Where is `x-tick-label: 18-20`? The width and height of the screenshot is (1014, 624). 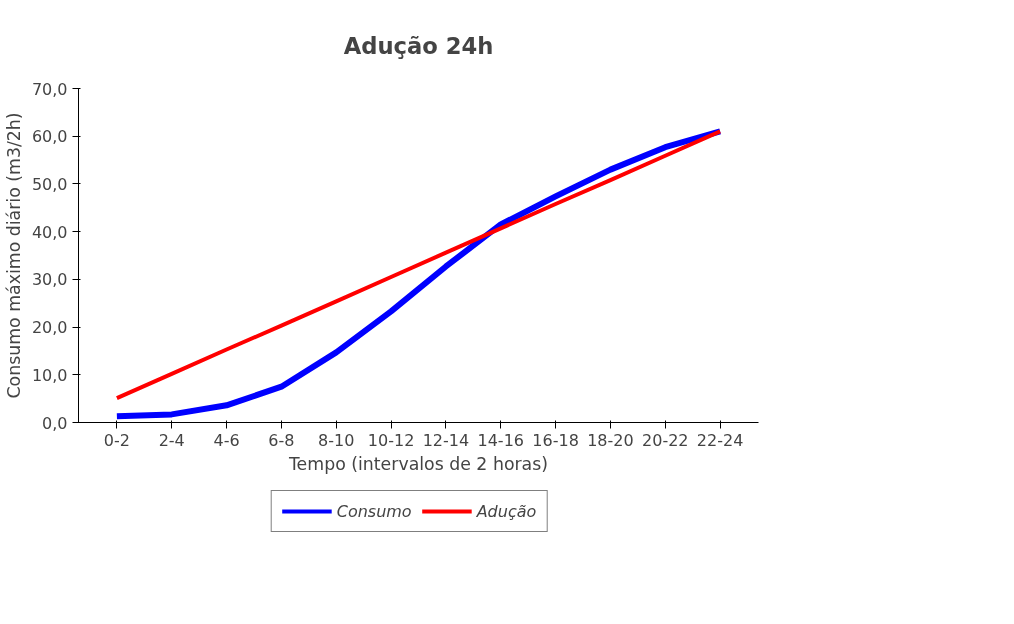 x-tick-label: 18-20 is located at coordinates (610, 440).